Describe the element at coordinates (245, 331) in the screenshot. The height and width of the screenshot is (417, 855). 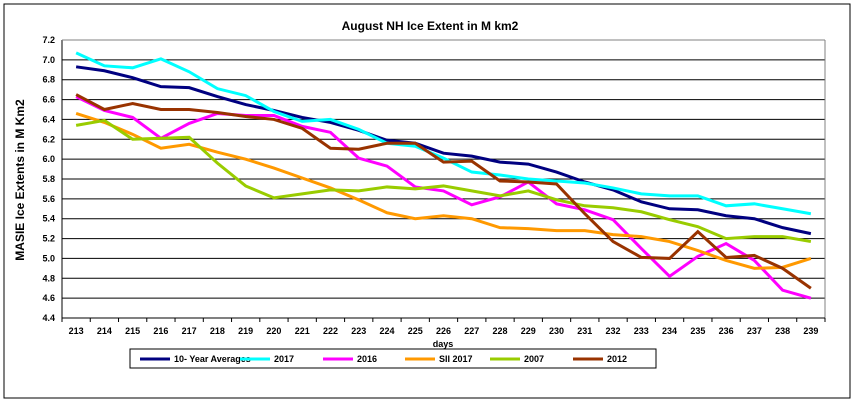
I see `x-tick-label: 219` at that location.